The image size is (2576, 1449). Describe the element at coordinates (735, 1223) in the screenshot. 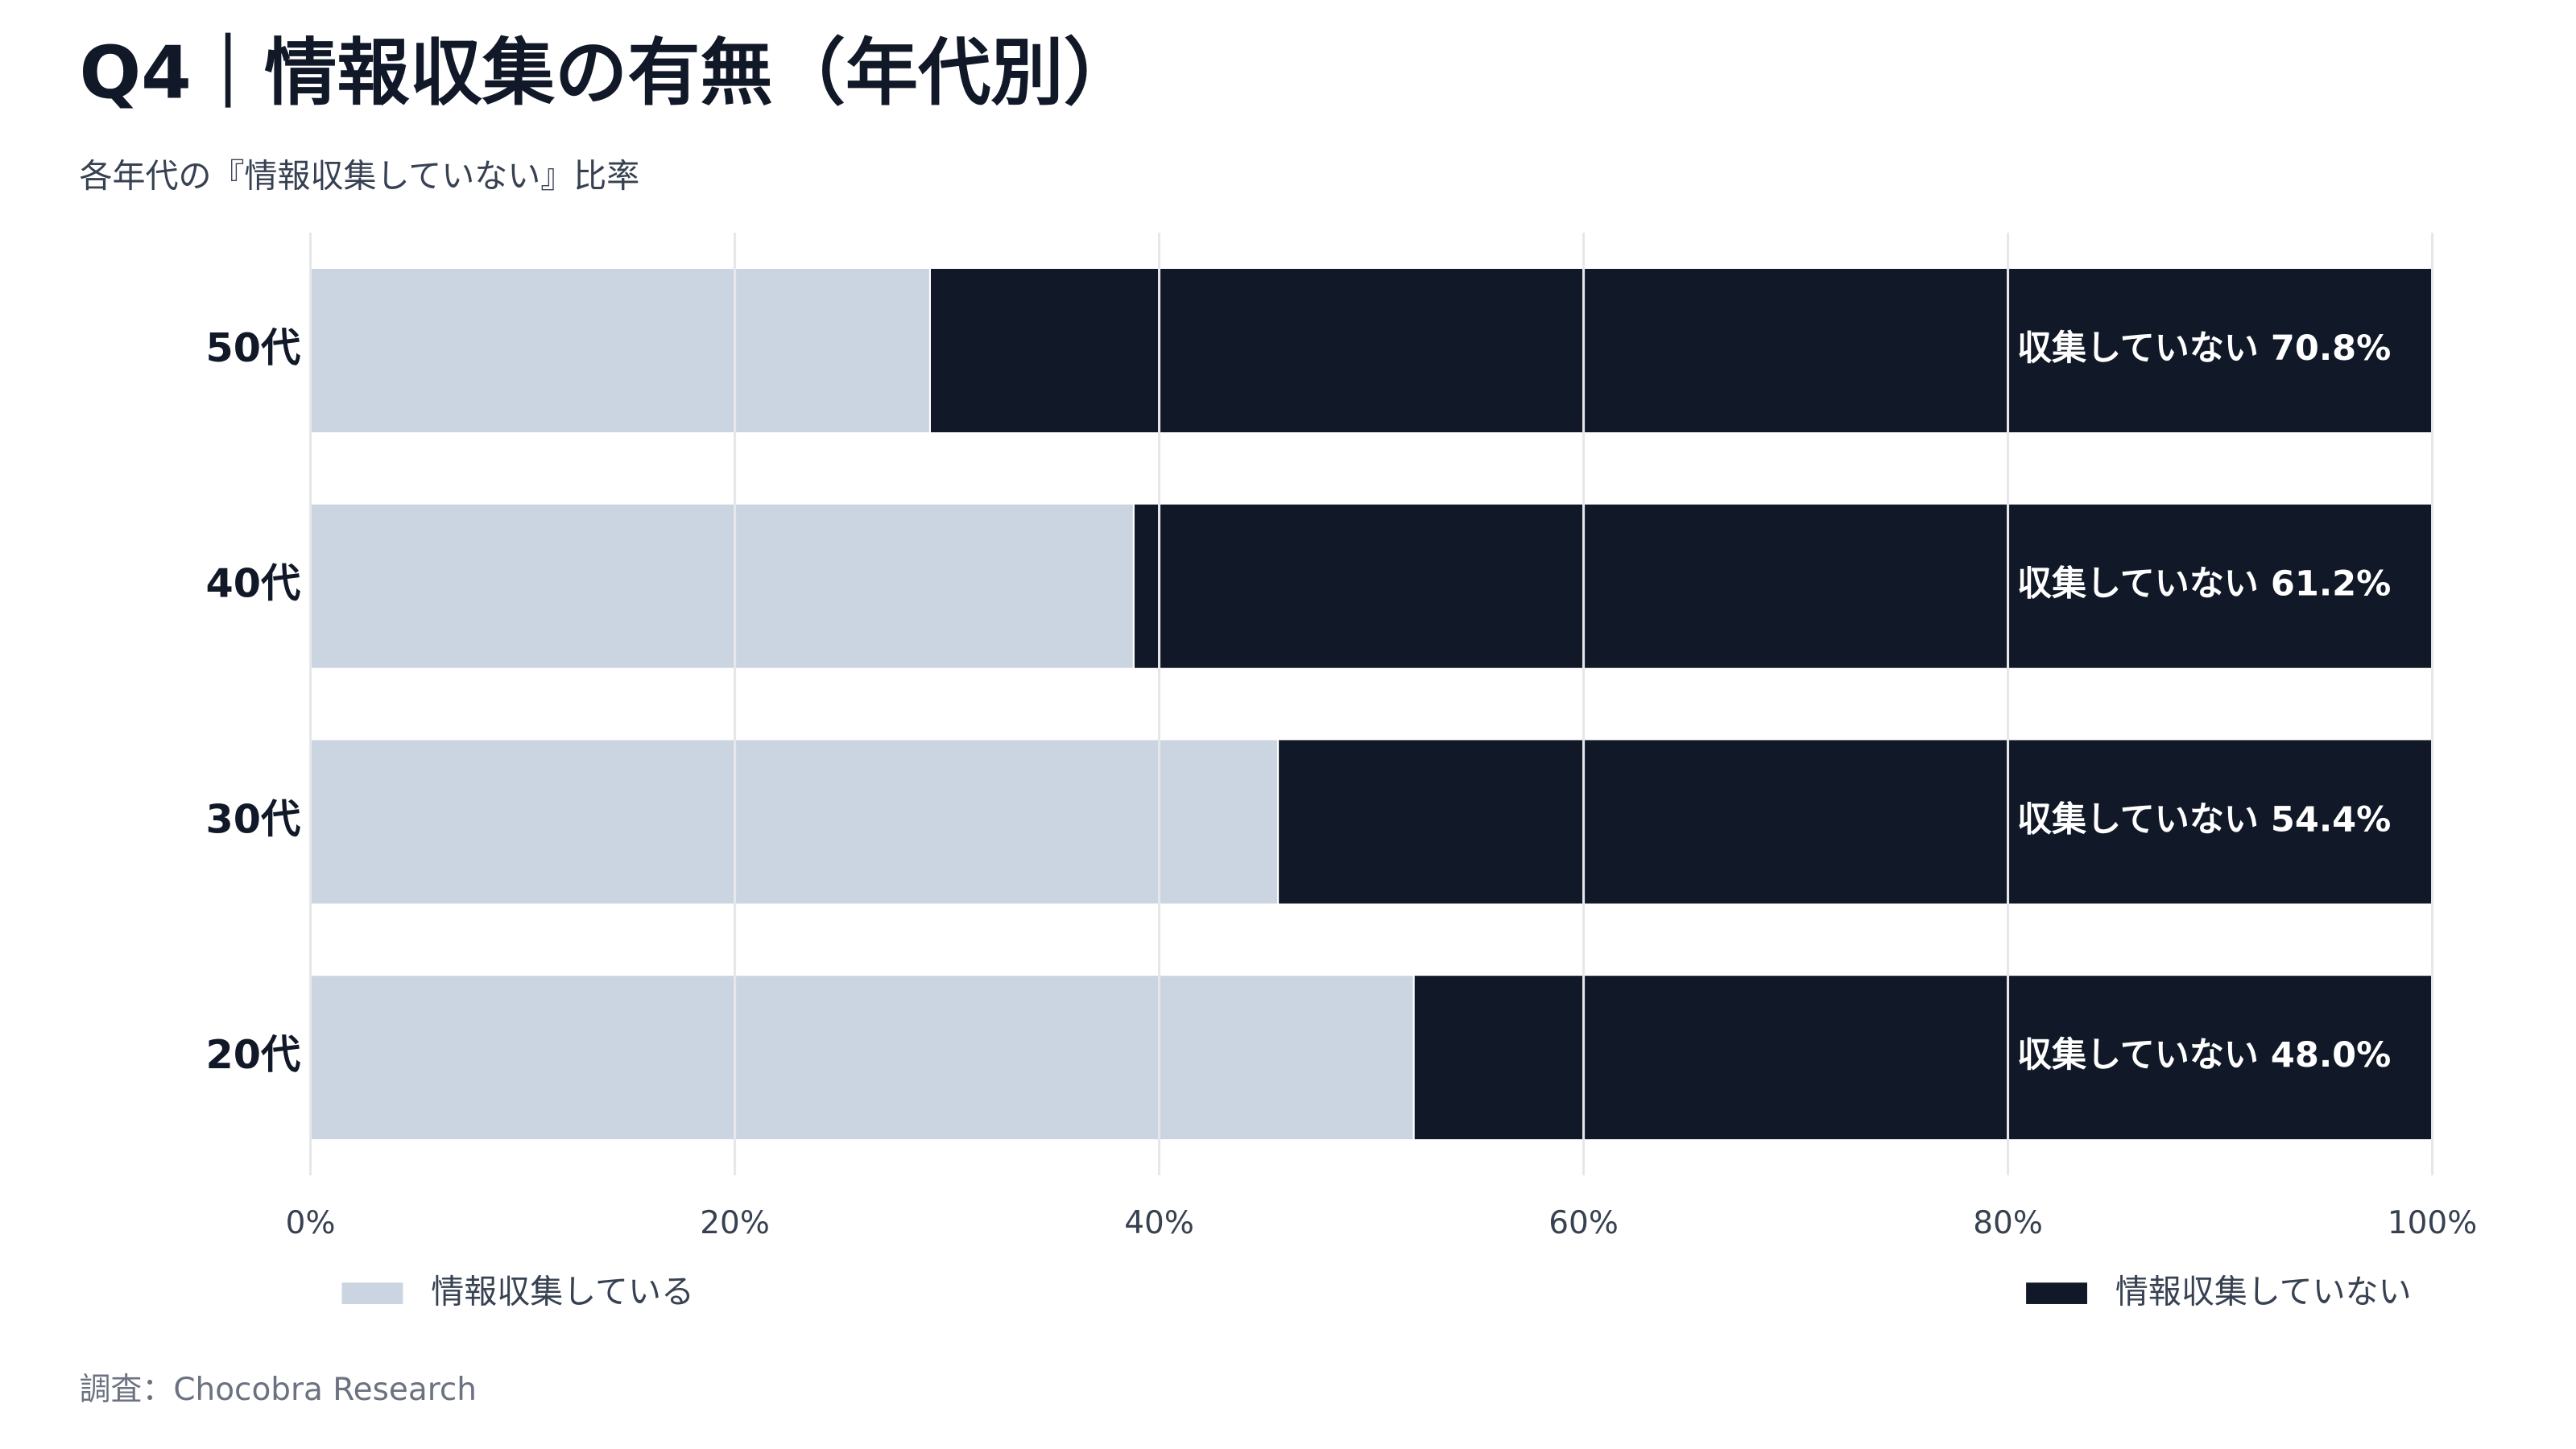

I see `x-tick-label: 20%` at that location.